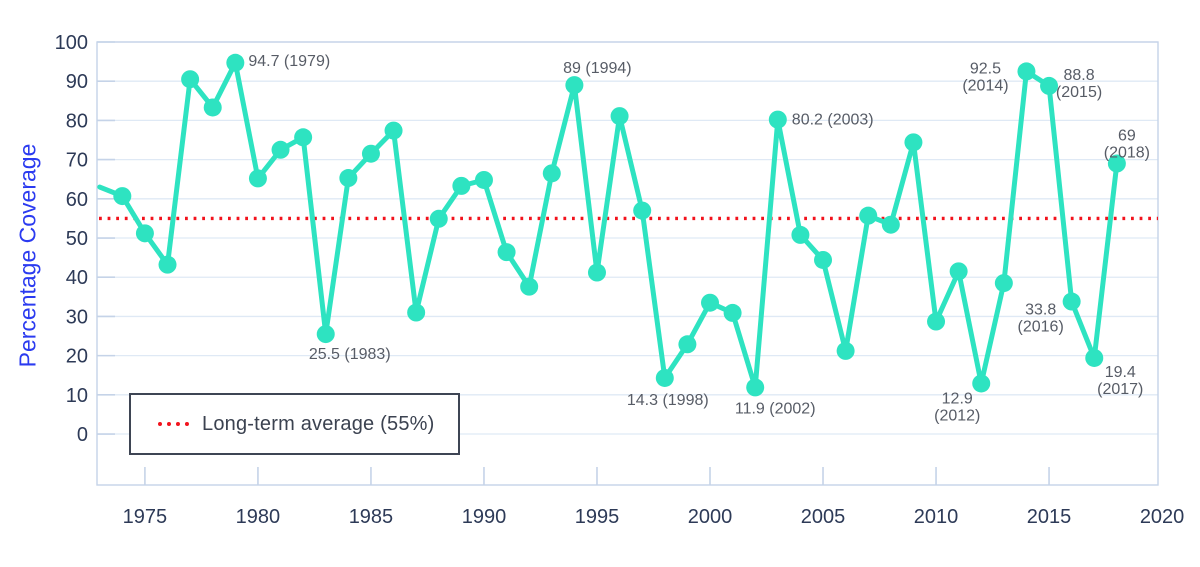  Describe the element at coordinates (1120, 389) in the screenshot. I see `data-label: (2017)` at that location.